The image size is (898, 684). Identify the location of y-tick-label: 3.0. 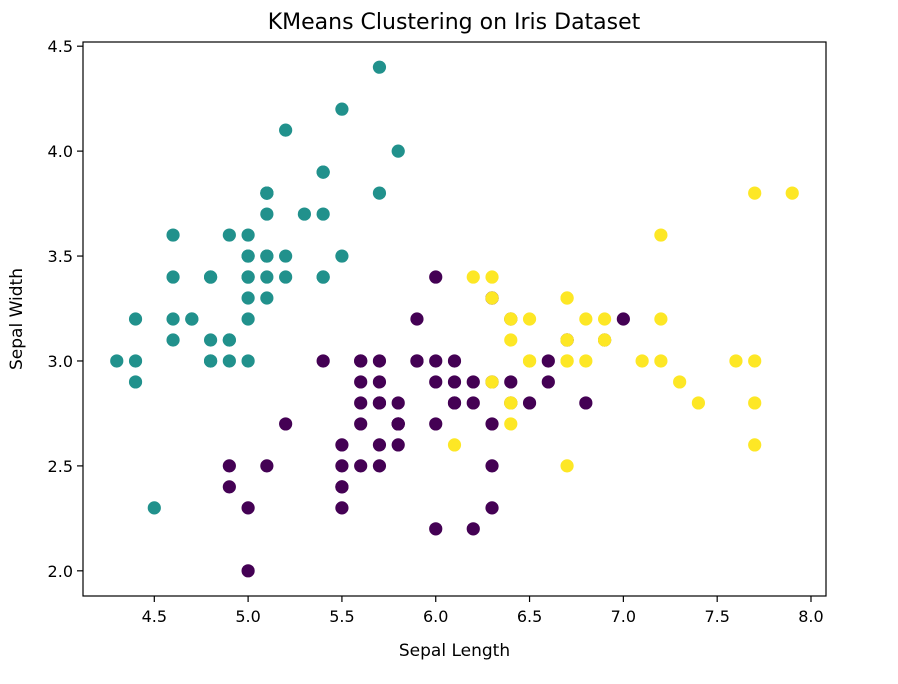
(60, 361).